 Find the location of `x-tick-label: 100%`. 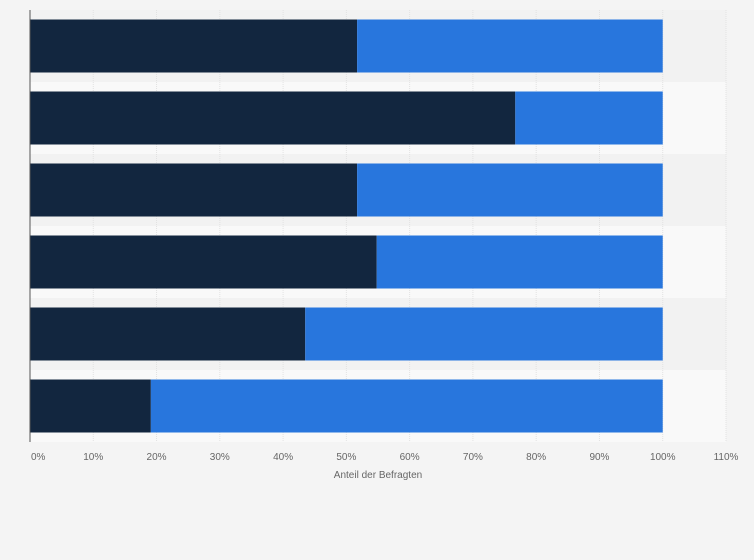

x-tick-label: 100% is located at coordinates (663, 457).